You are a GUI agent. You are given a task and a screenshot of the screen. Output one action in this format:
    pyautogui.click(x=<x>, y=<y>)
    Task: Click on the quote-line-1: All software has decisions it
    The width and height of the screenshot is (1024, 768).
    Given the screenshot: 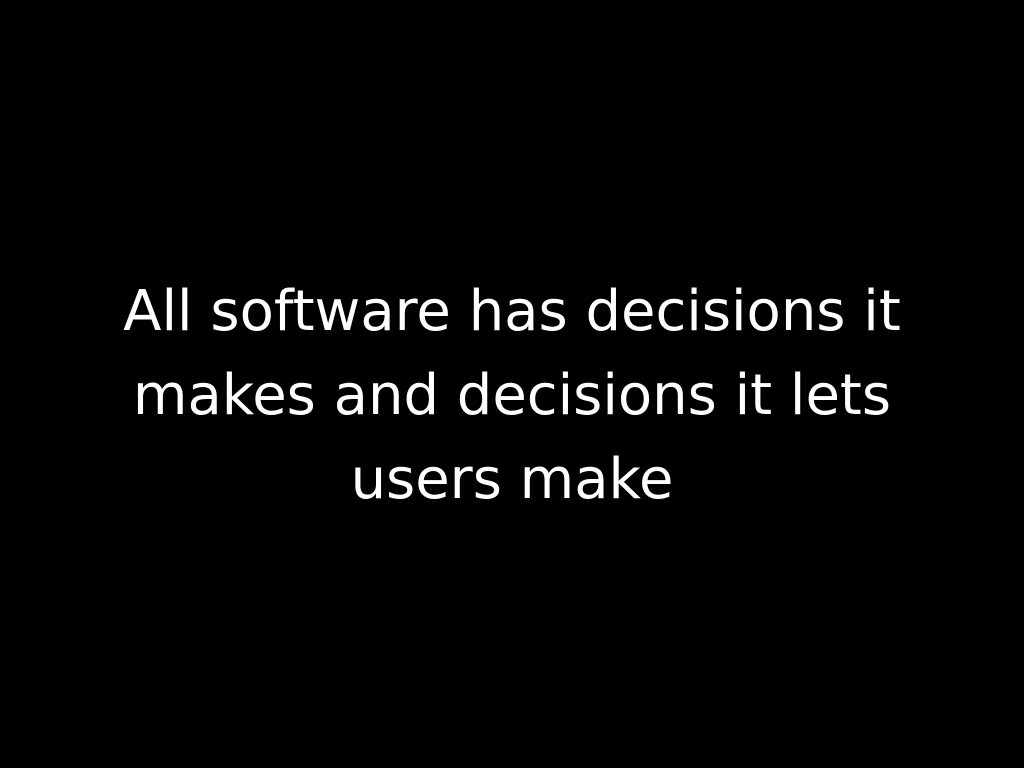 What is the action you would take?
    pyautogui.click(x=512, y=311)
    